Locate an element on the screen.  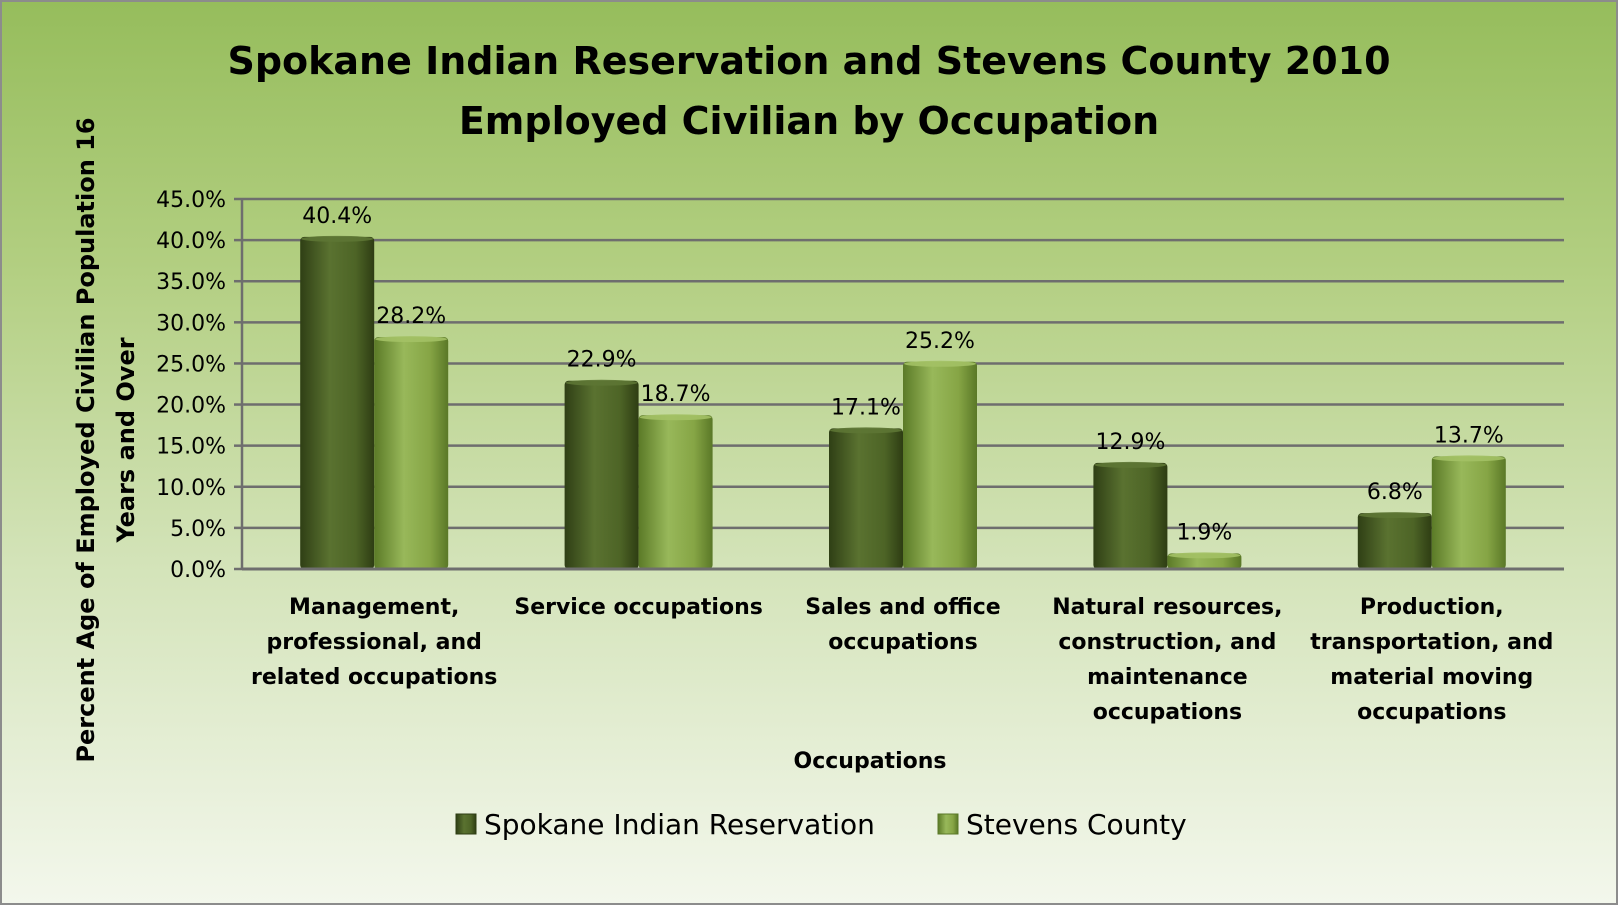
legend-label-stevens: Stevens County is located at coordinates (1076, 824).